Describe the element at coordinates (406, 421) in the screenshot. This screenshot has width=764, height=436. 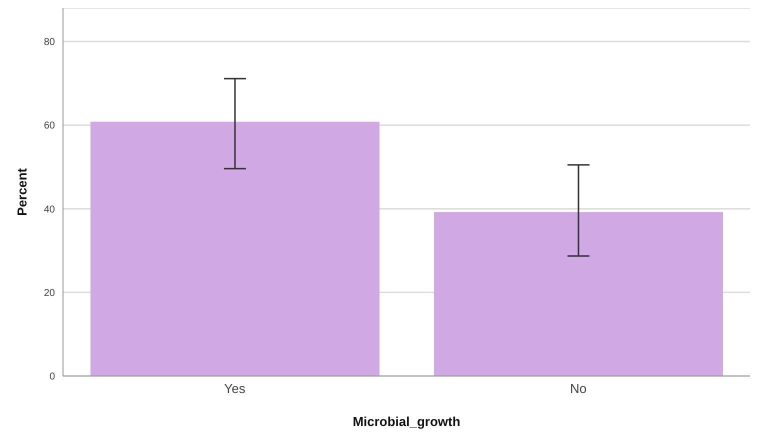
I see `x-axis-title: Microbial_growth` at that location.